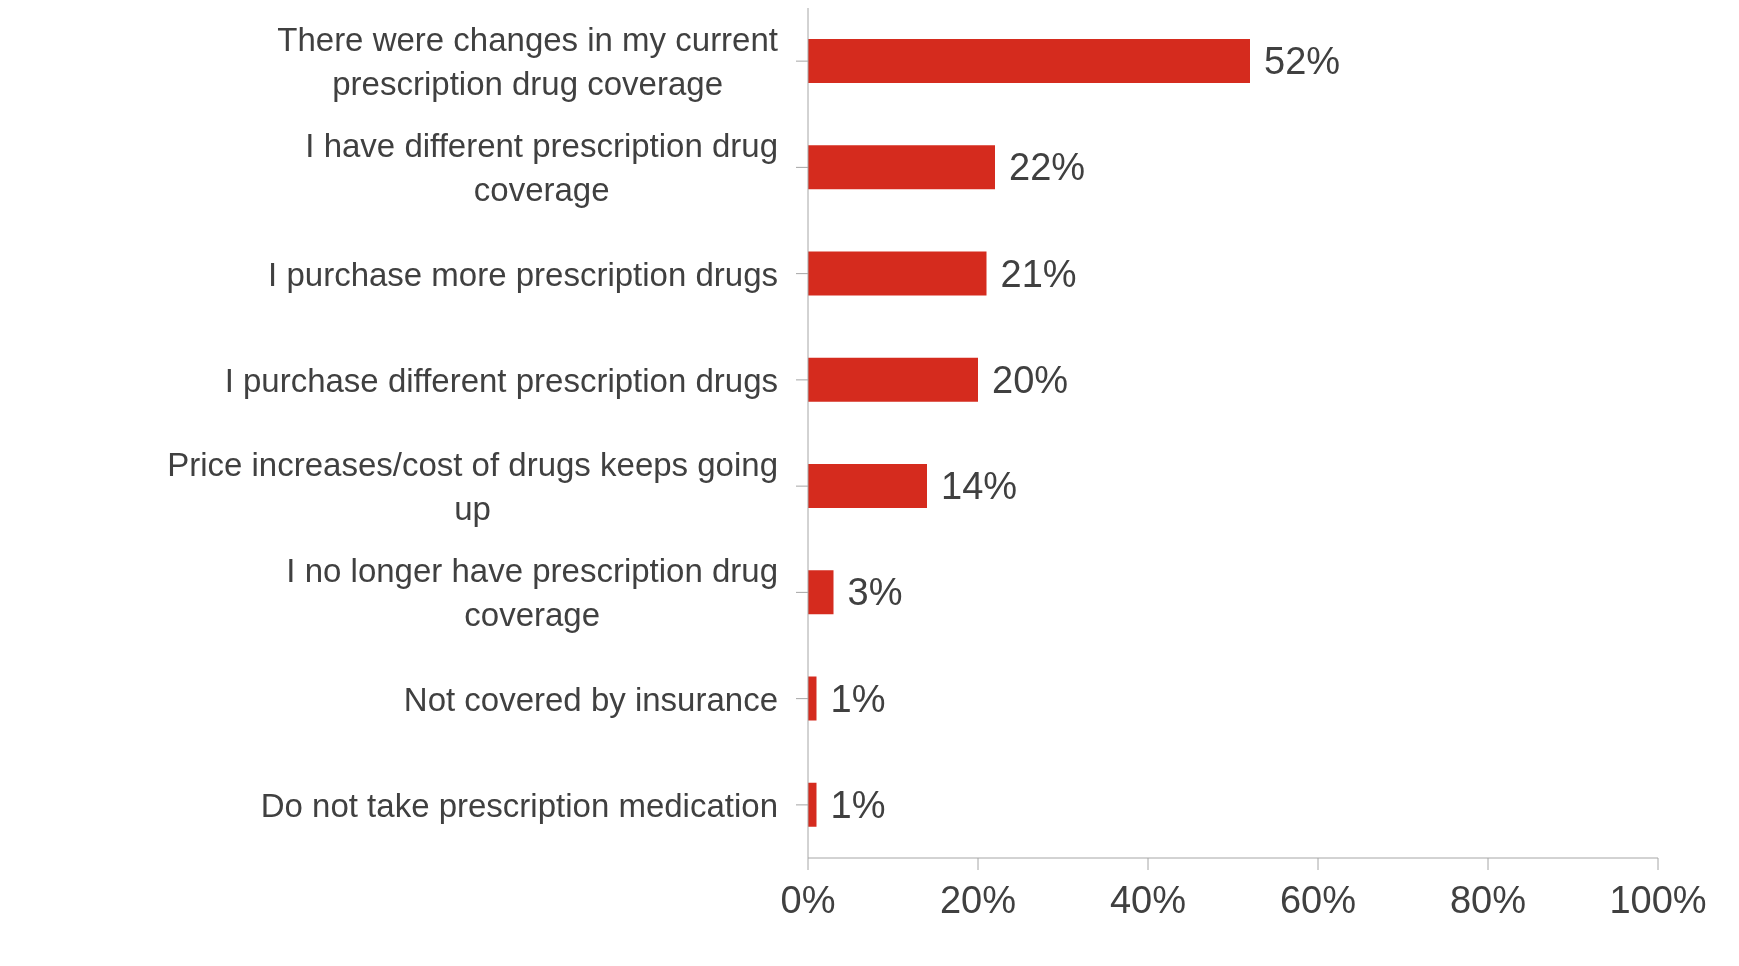  What do you see at coordinates (875, 592) in the screenshot?
I see `data-label: 3%` at bounding box center [875, 592].